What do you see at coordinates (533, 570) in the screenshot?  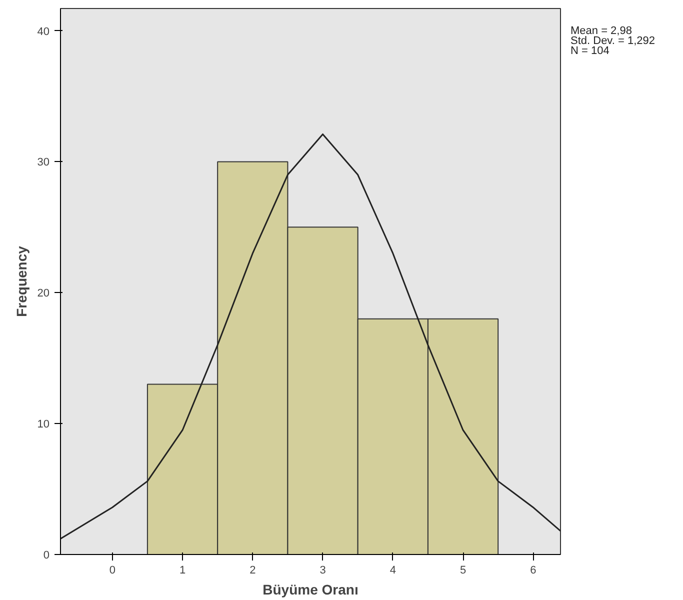 I see `x-tick-label: 6` at bounding box center [533, 570].